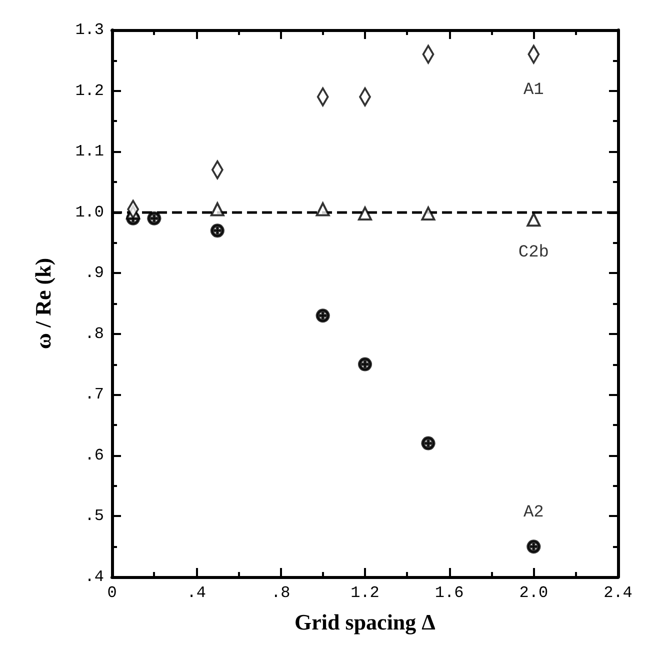  Describe the element at coordinates (533, 513) in the screenshot. I see `series-label: A2` at that location.